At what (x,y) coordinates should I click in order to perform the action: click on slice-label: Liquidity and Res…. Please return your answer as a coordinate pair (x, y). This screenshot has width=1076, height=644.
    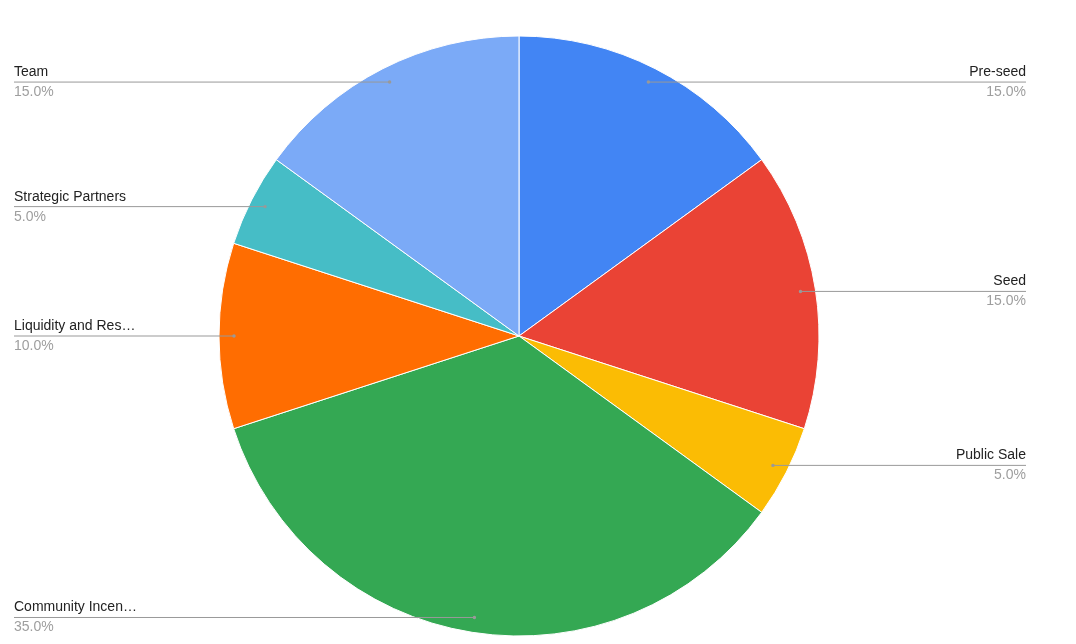
    Looking at the image, I should click on (75, 325).